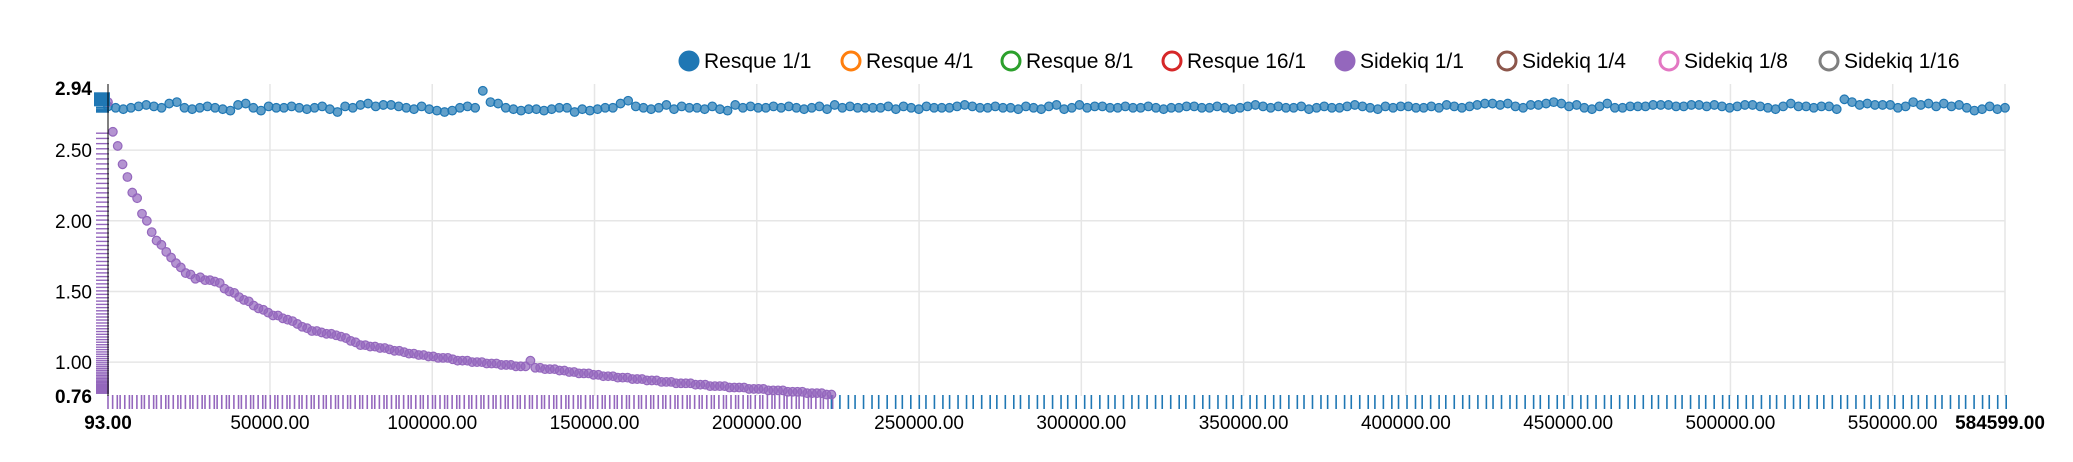 This screenshot has height=462, width=2073. What do you see at coordinates (1244, 423) in the screenshot?
I see `x-tick-label: 350000.00` at bounding box center [1244, 423].